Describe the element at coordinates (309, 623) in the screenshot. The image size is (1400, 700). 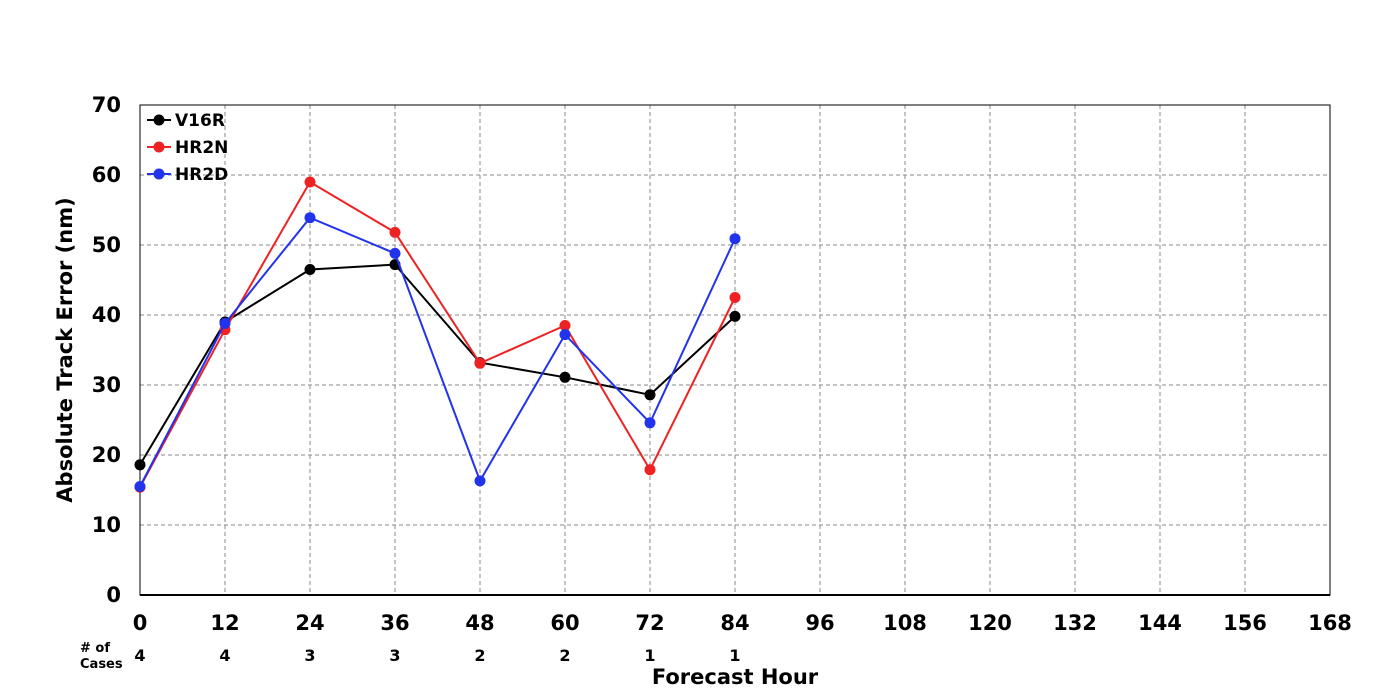
I see `x-tick-label: 24` at that location.